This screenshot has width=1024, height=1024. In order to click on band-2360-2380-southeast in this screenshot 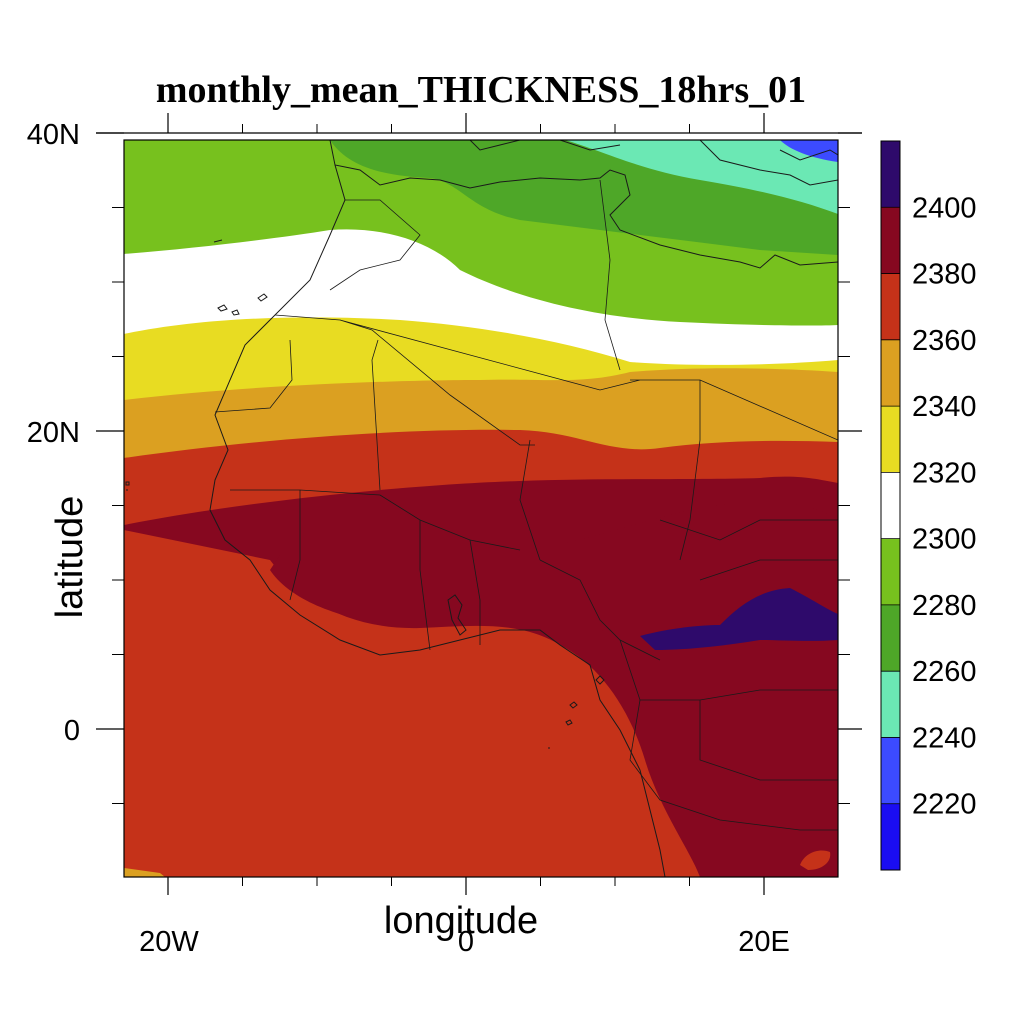, I will do `click(815, 860)`.